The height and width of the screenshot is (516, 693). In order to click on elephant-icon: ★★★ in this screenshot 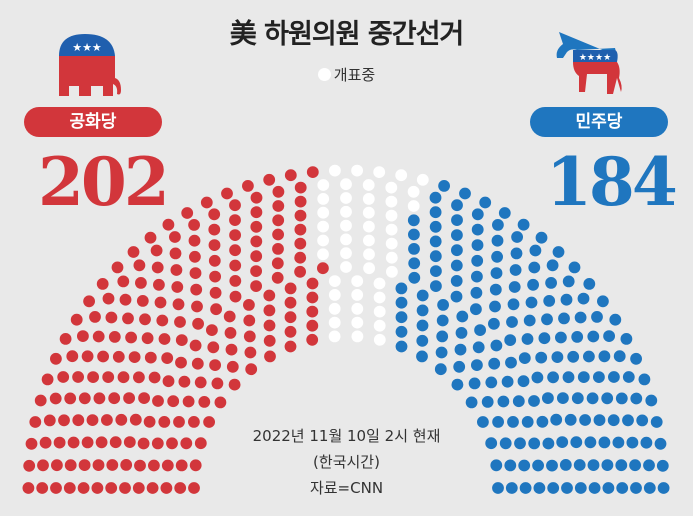, I will do `click(90, 65)`.